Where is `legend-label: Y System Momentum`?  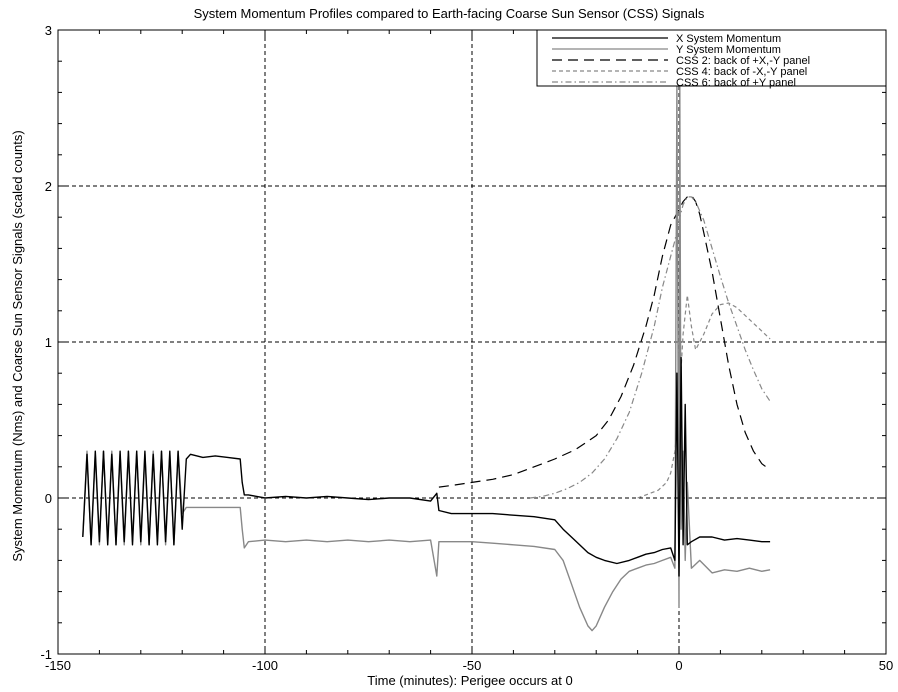
legend-label: Y System Momentum is located at coordinates (728, 50).